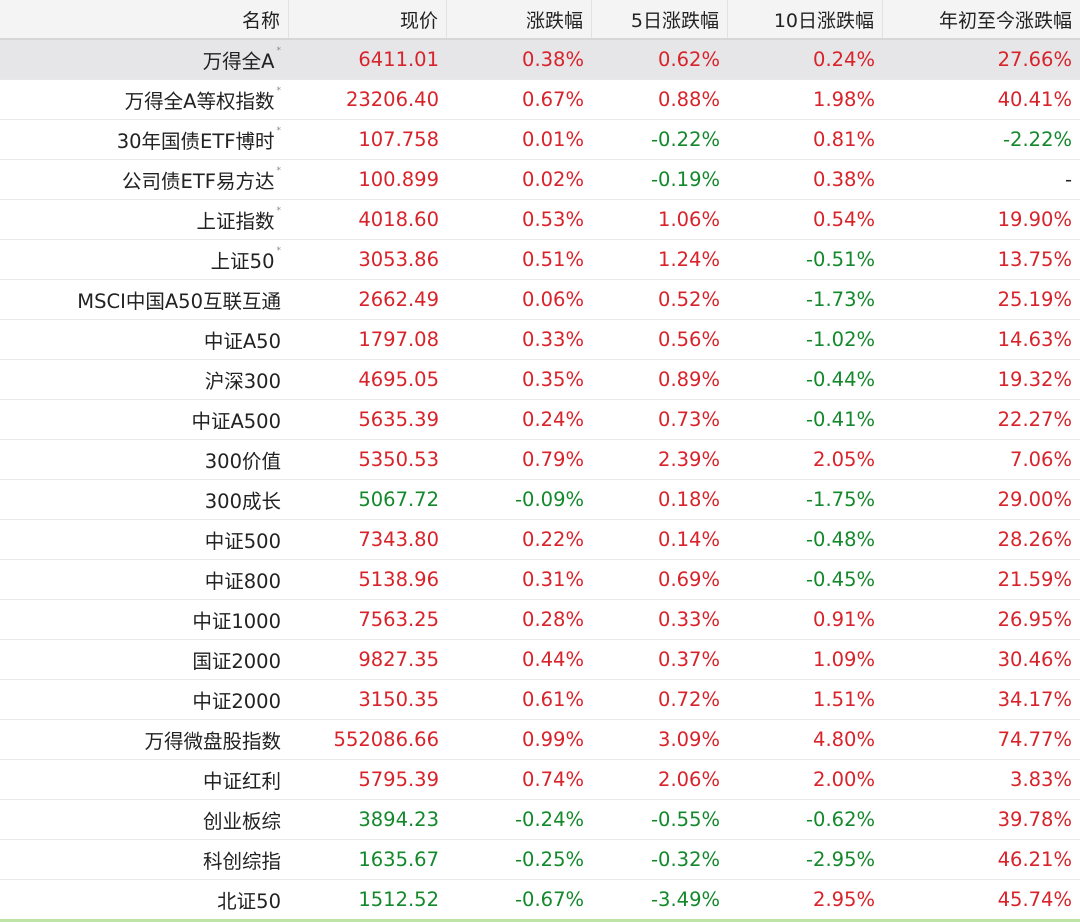 The width and height of the screenshot is (1080, 922). What do you see at coordinates (1034, 339) in the screenshot?
I see `change-ytd-cell: 14.63%` at bounding box center [1034, 339].